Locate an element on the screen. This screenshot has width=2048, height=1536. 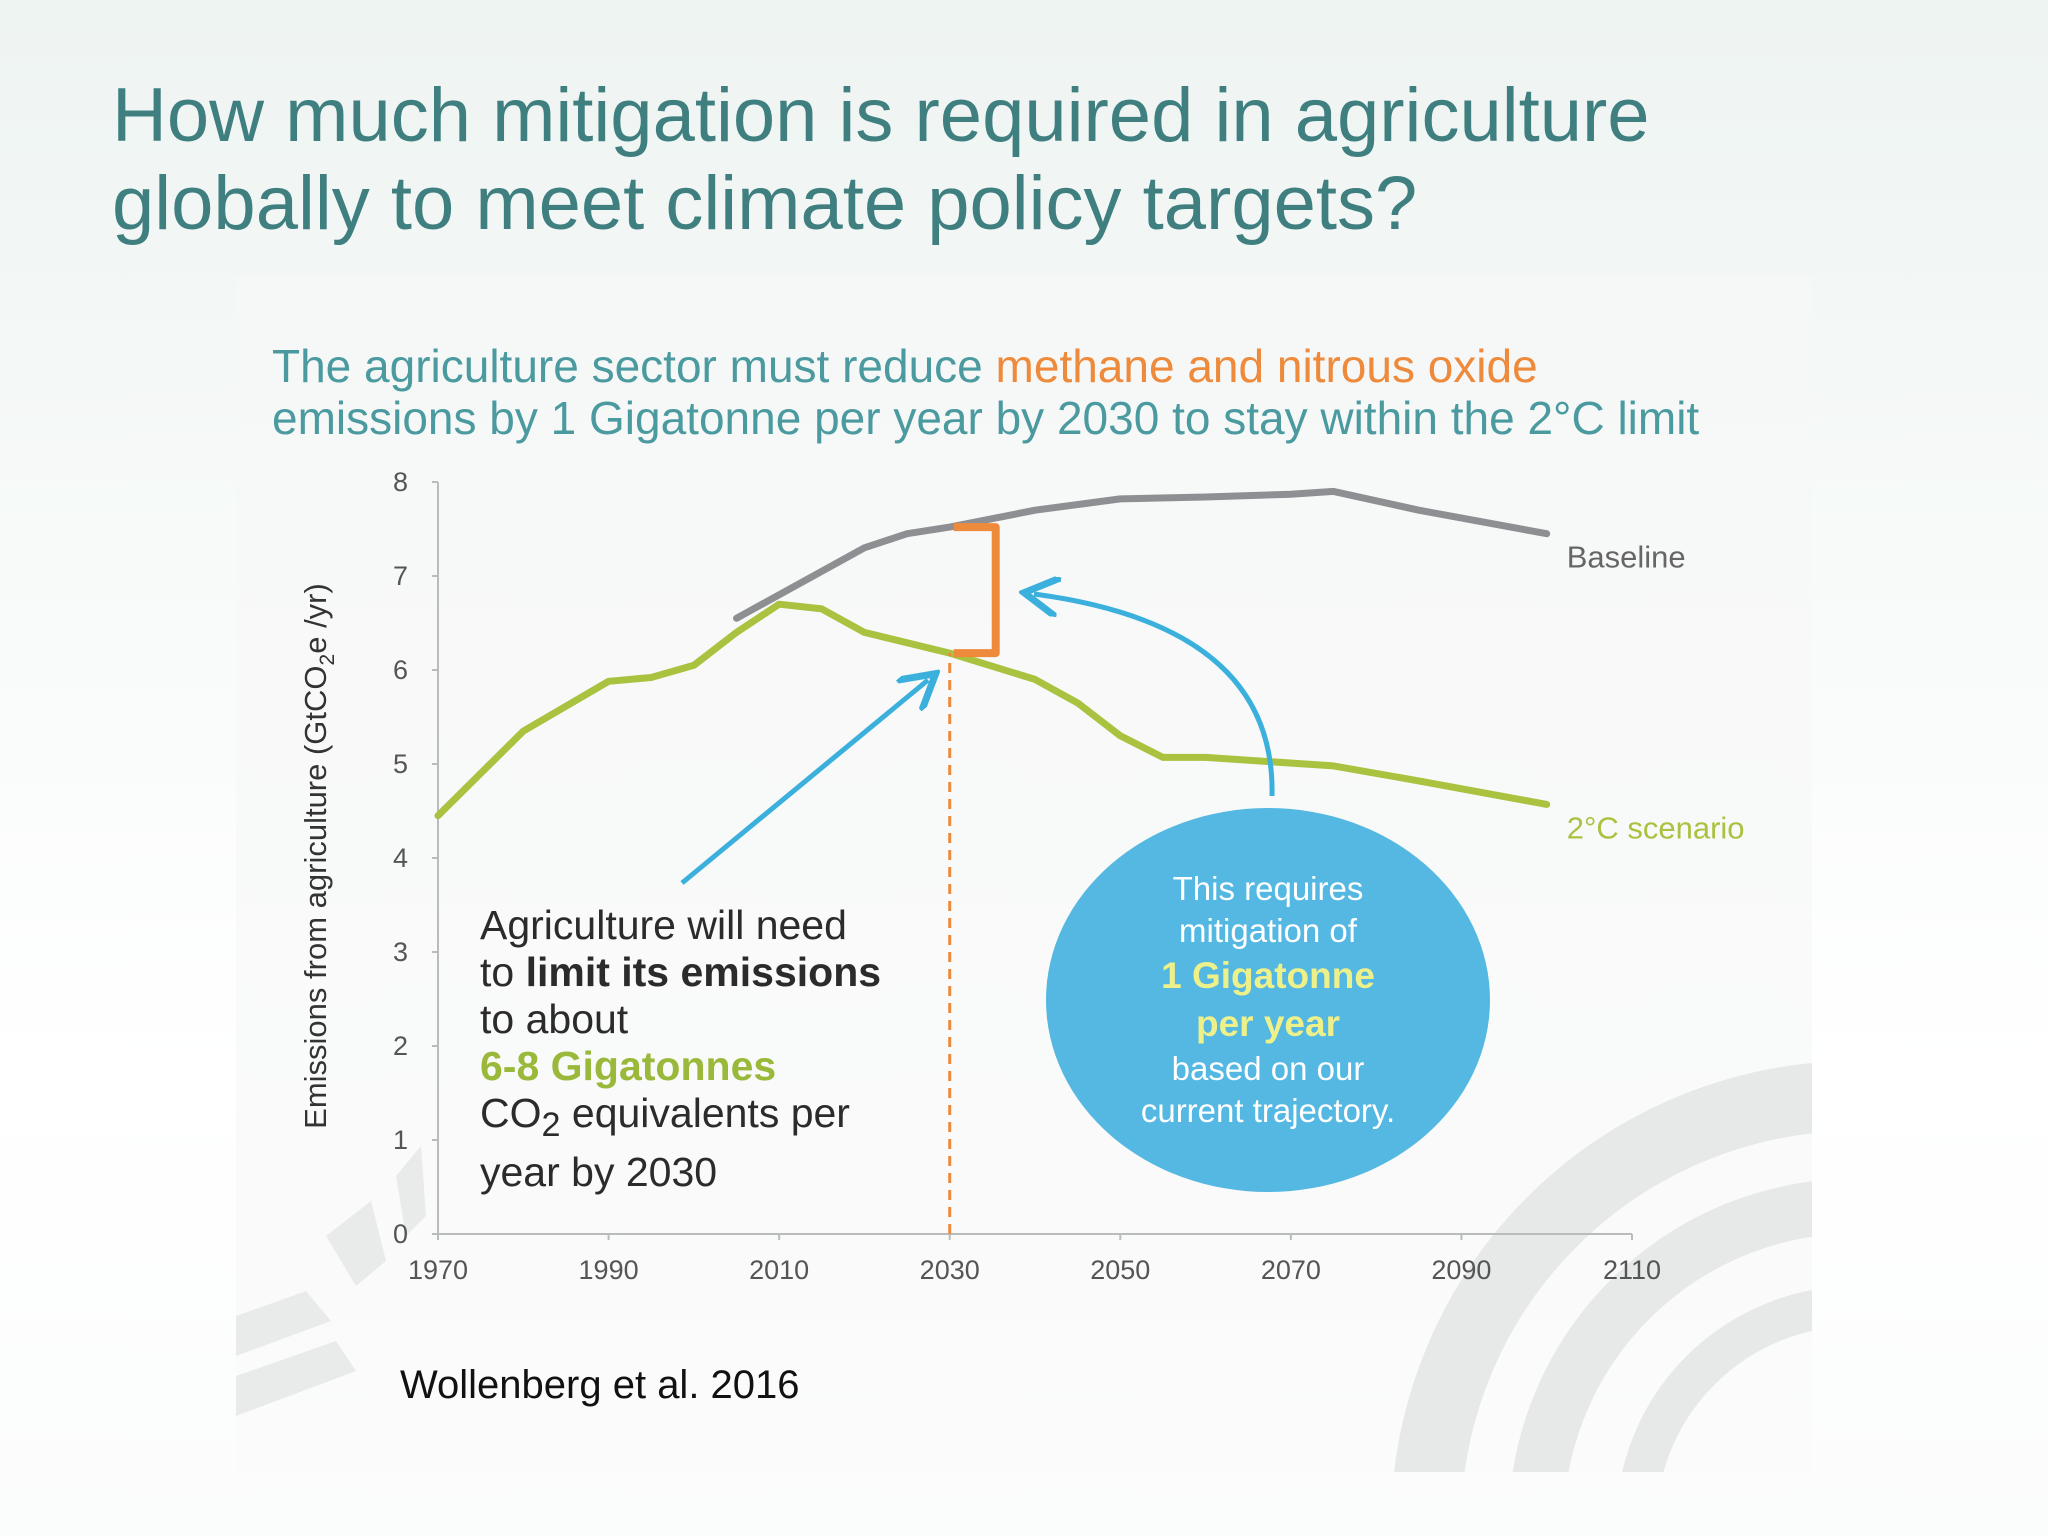
y-tick-label: 6 is located at coordinates (400, 670).